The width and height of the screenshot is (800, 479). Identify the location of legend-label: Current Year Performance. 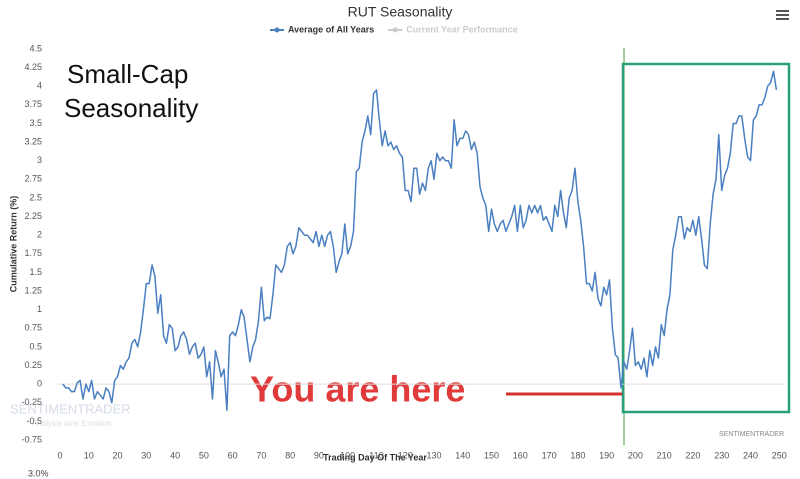
(461, 29).